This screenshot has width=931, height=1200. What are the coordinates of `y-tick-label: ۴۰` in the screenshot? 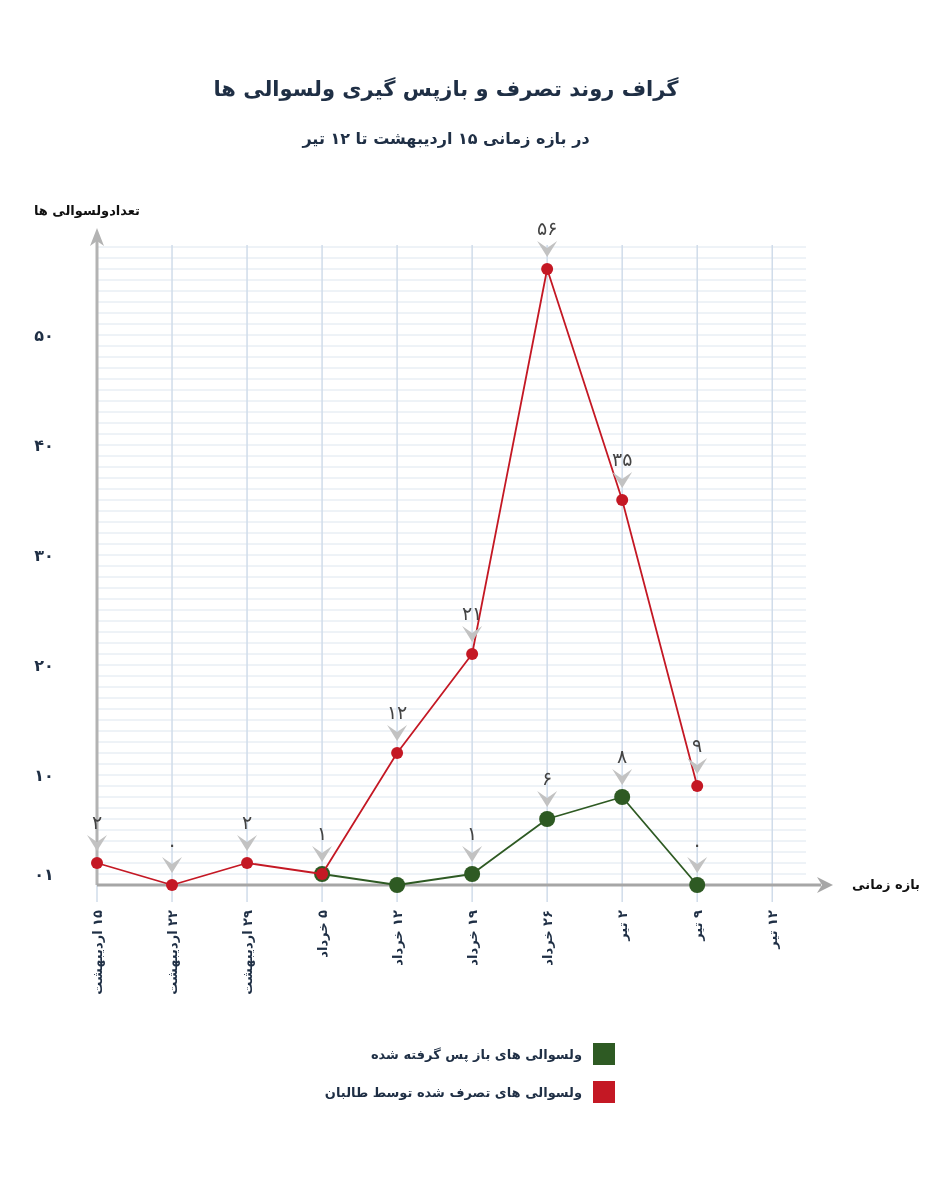 It's located at (44, 445).